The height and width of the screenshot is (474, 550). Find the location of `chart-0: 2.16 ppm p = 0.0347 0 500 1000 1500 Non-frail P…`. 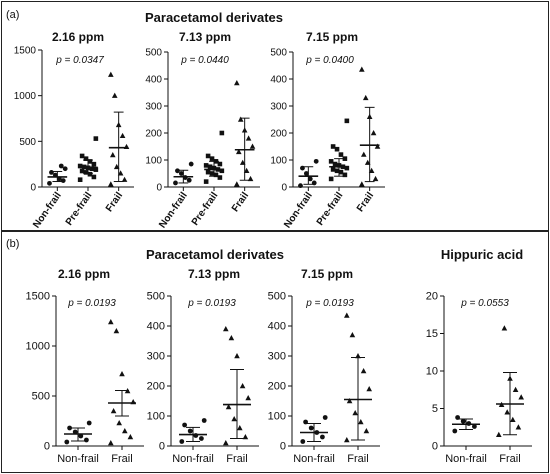

chart-0: 2.16 ppm p = 0.0347 0 500 1000 1500 Non-frail P… is located at coordinates (74, 130).